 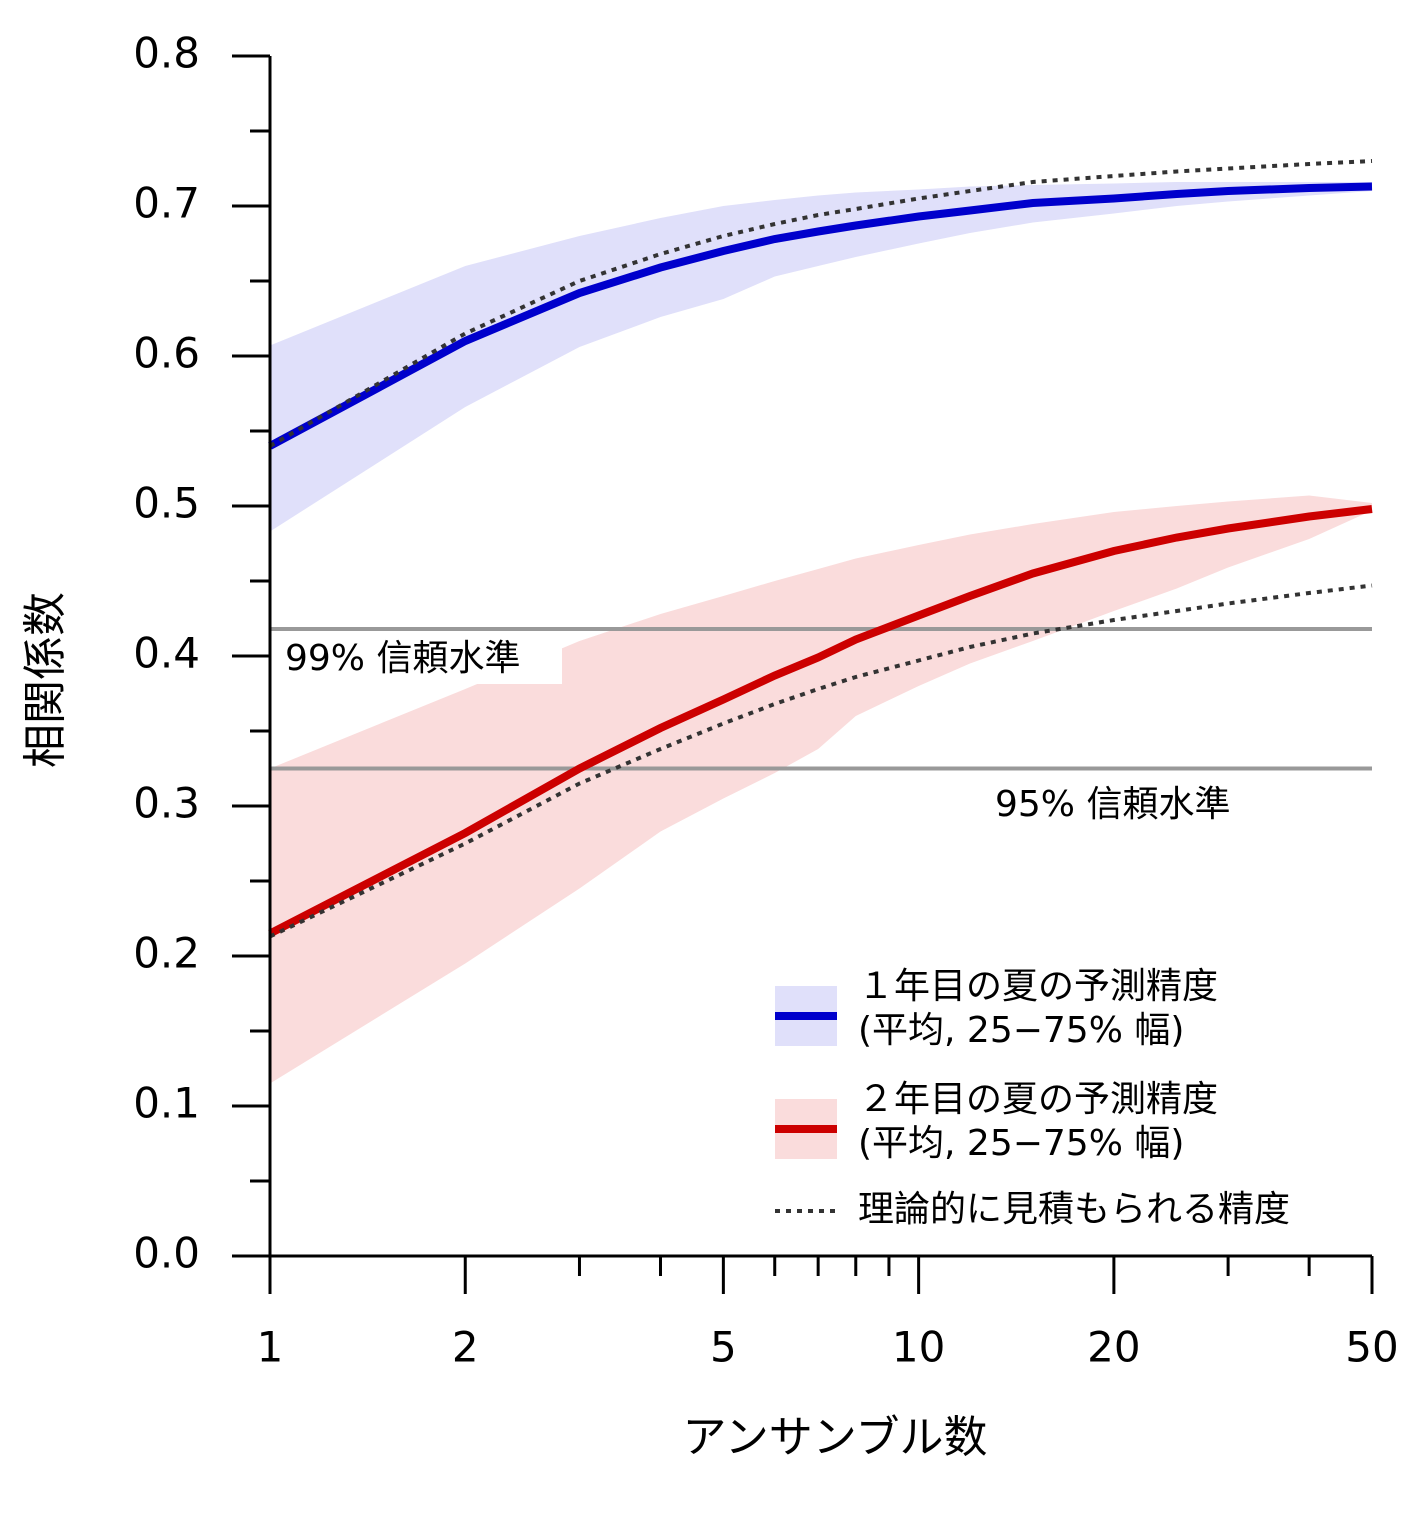 What do you see at coordinates (166, 53) in the screenshot?
I see `y-tick-label: 0.8` at bounding box center [166, 53].